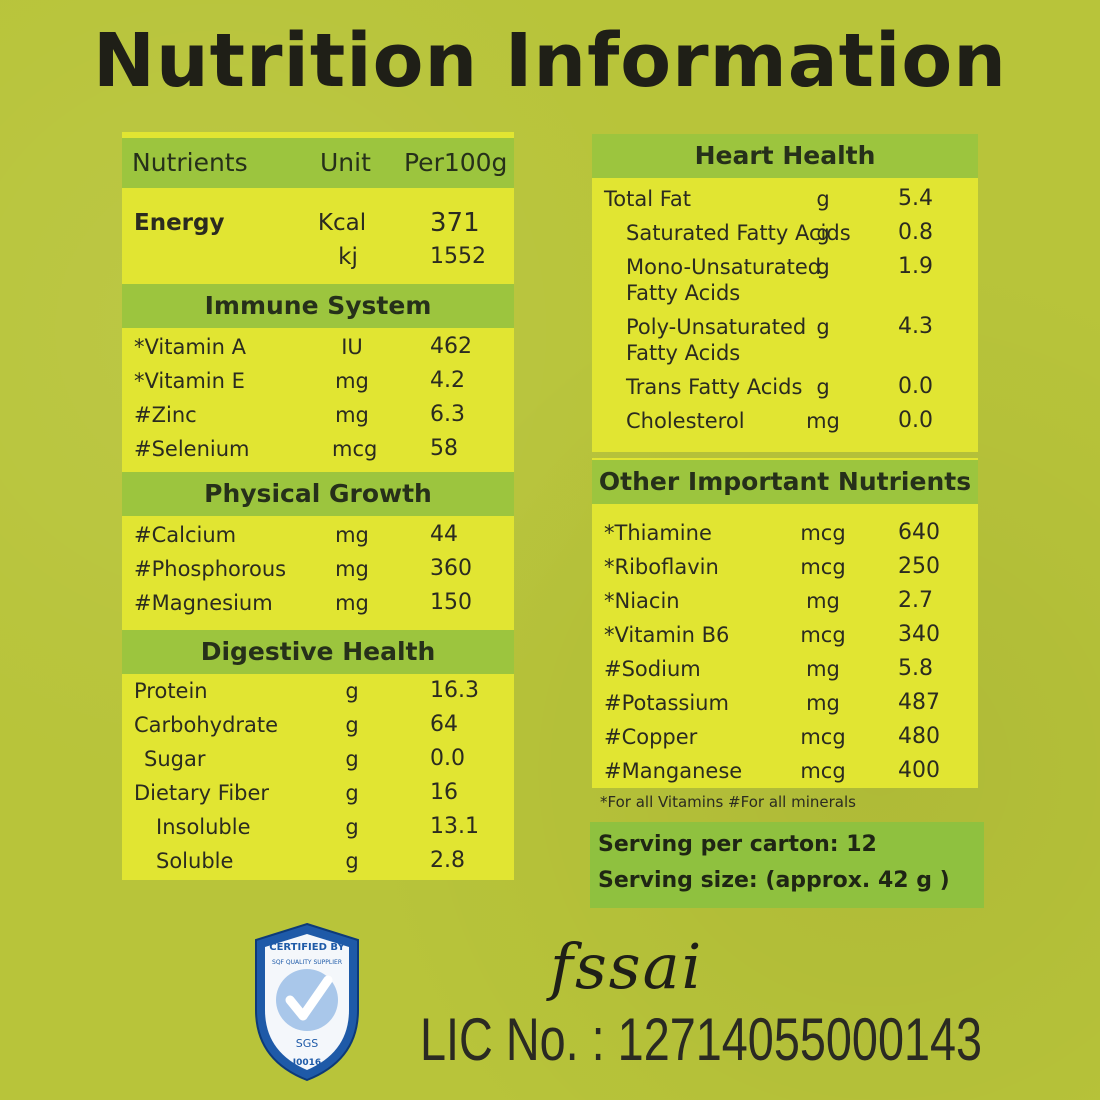  I want to click on cholesterol-row: Cholesterol mg 0.0, so click(785, 421).